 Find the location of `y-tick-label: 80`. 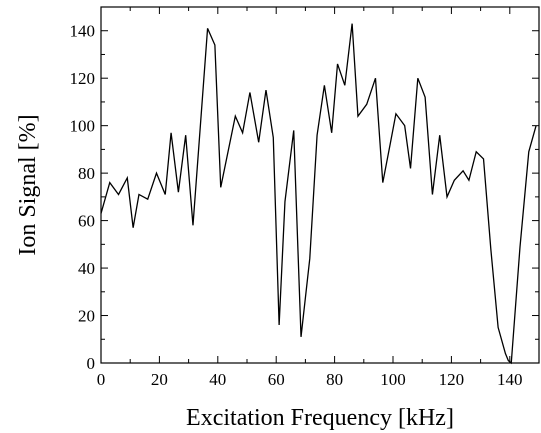

y-tick-label: 80 is located at coordinates (86, 173).